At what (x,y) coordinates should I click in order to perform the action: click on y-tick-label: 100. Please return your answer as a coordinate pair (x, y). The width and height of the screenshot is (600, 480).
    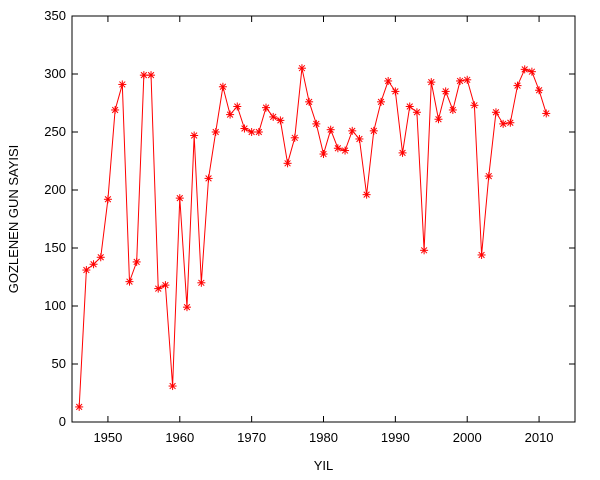
    Looking at the image, I should click on (55, 305).